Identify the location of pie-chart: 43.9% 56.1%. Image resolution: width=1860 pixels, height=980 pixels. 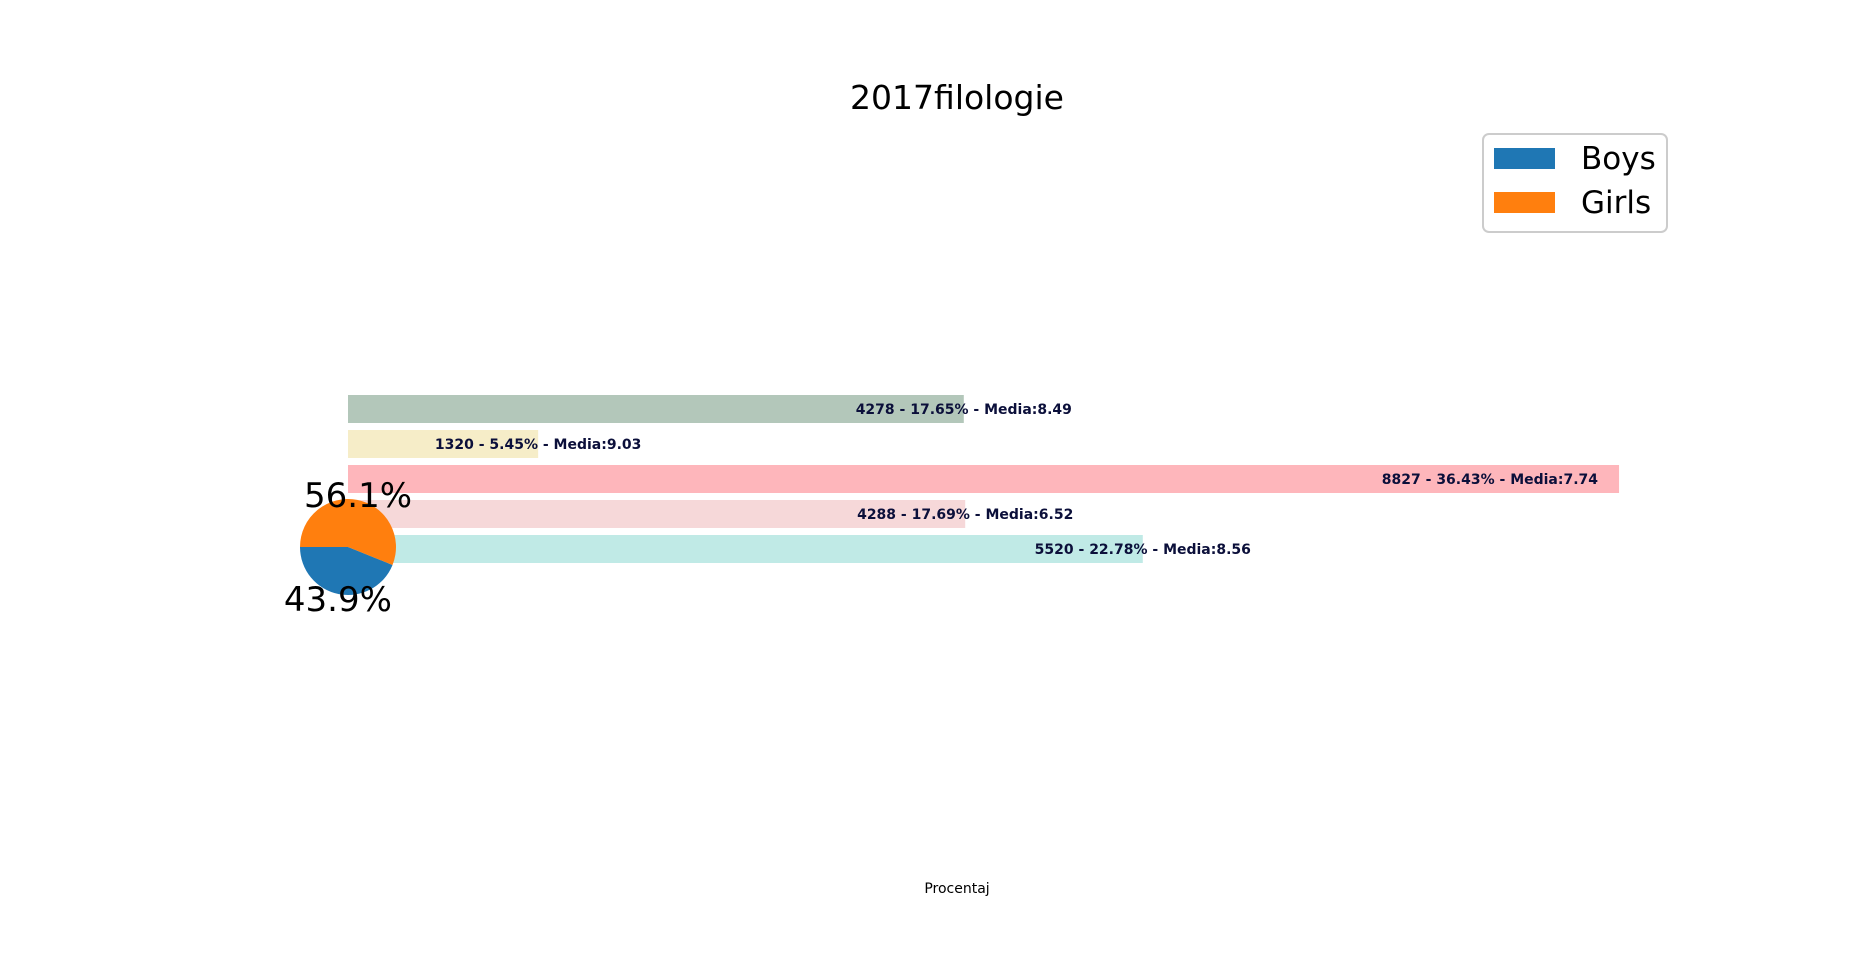
(348, 548).